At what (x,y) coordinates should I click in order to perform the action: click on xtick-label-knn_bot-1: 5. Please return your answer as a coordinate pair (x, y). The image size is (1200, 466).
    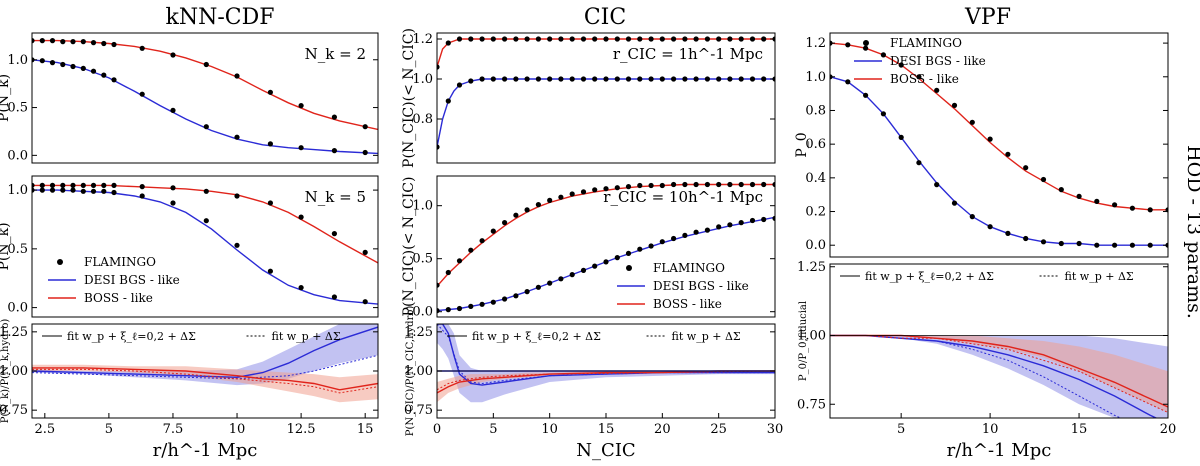
    Looking at the image, I should click on (109, 429).